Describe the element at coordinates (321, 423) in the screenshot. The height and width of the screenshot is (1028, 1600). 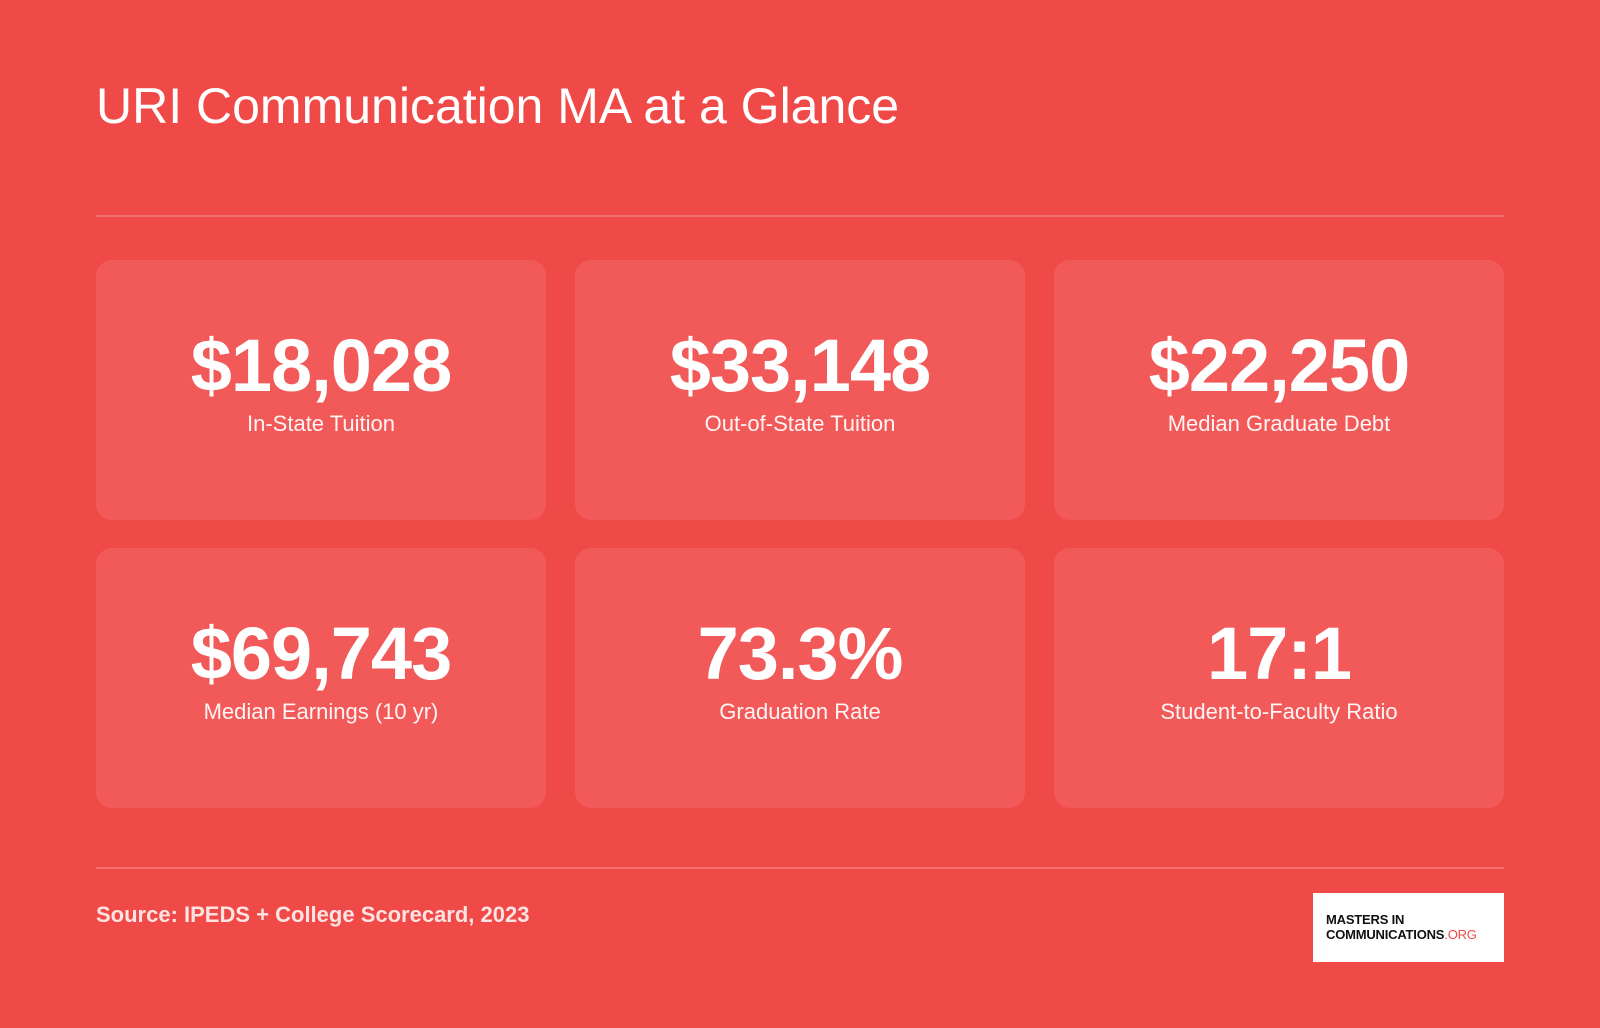
I see `stat-label: In-State Tuition` at that location.